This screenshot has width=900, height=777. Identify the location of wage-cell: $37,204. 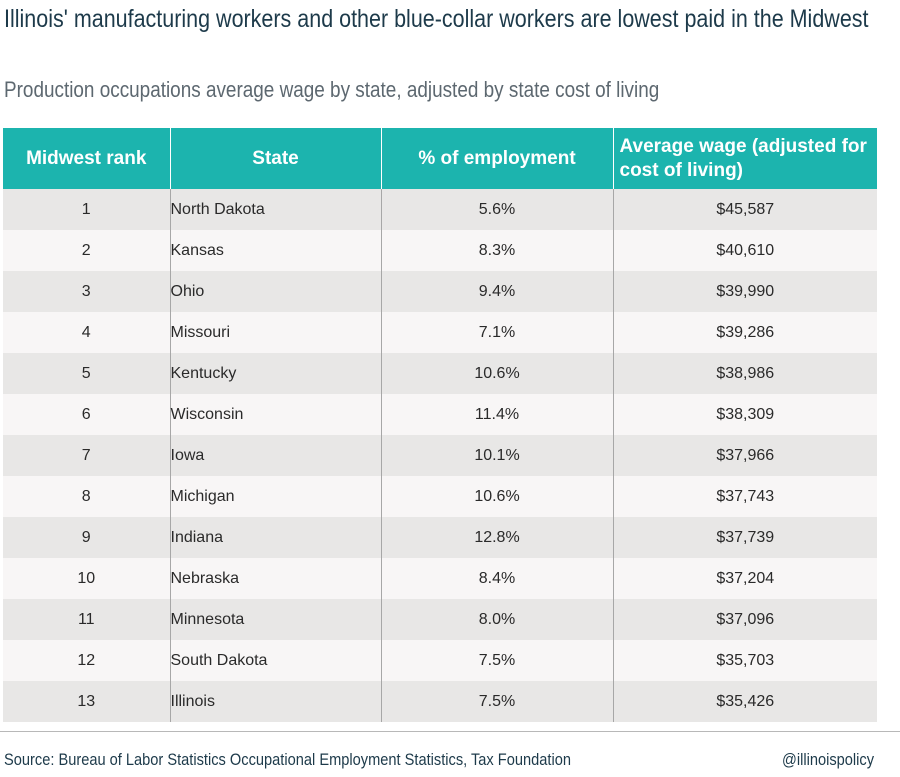
(745, 578).